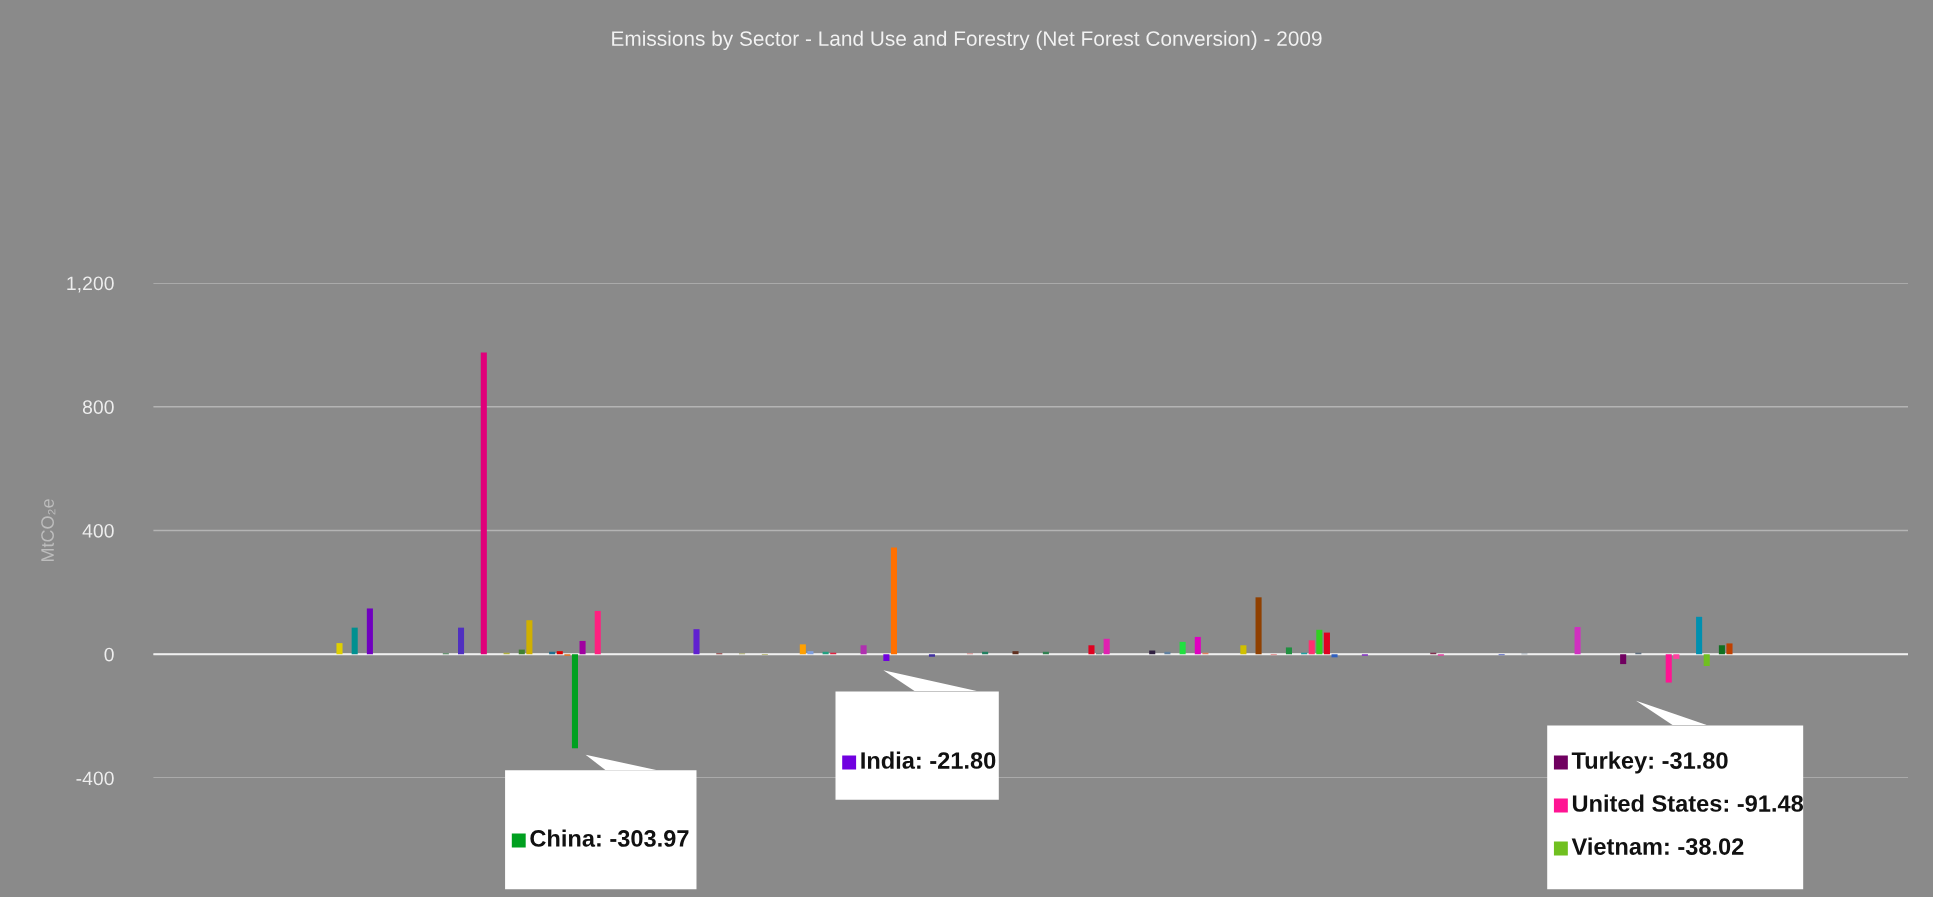  I want to click on annotation: Turkey: -31.80, so click(1649, 762).